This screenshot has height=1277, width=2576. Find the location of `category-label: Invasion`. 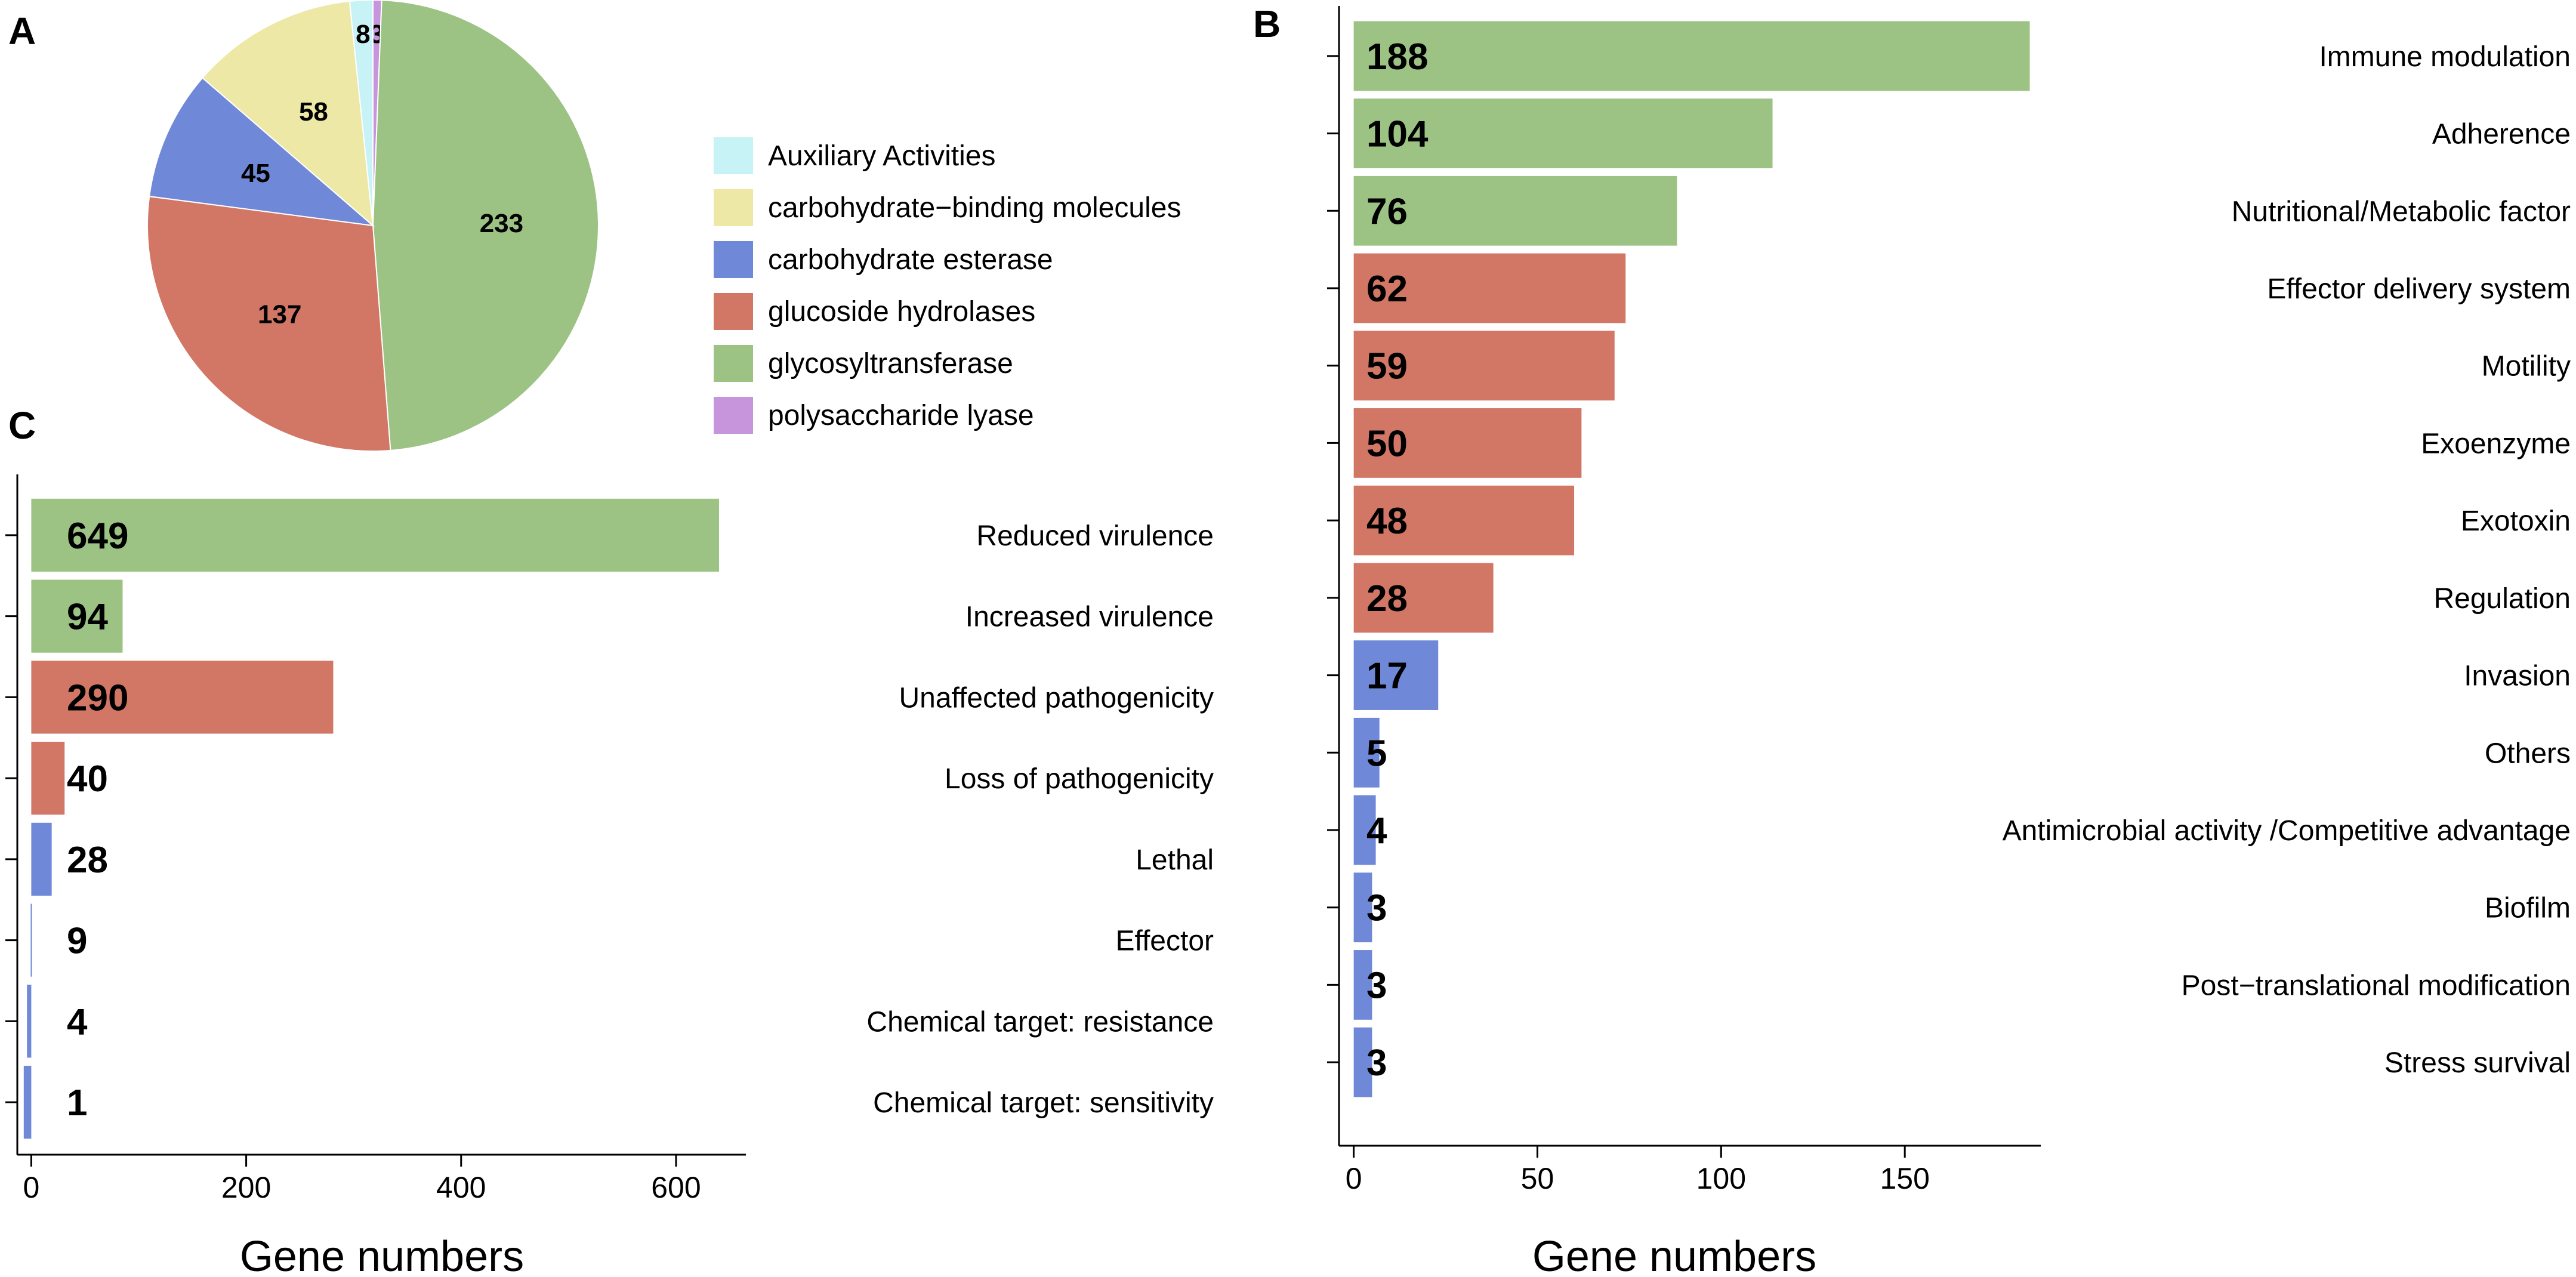

category-label: Invasion is located at coordinates (2517, 676).